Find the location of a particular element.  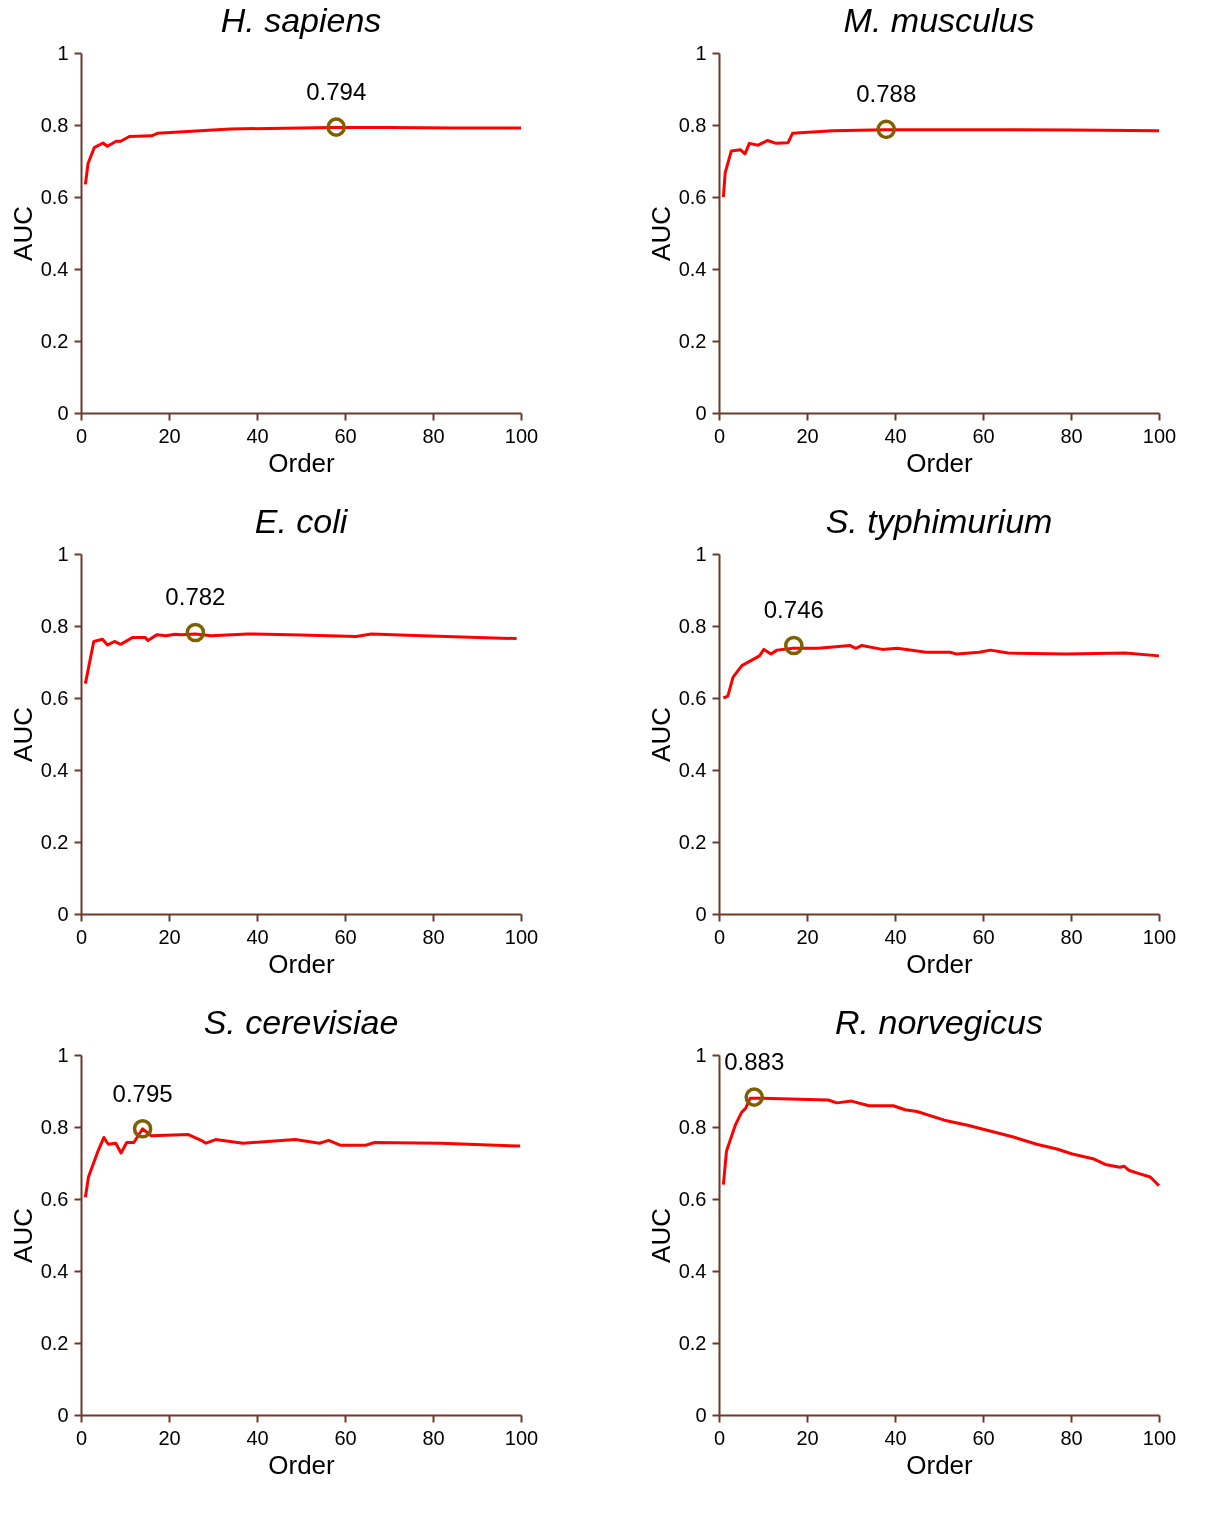

chart-title: E. coli is located at coordinates (301, 521).